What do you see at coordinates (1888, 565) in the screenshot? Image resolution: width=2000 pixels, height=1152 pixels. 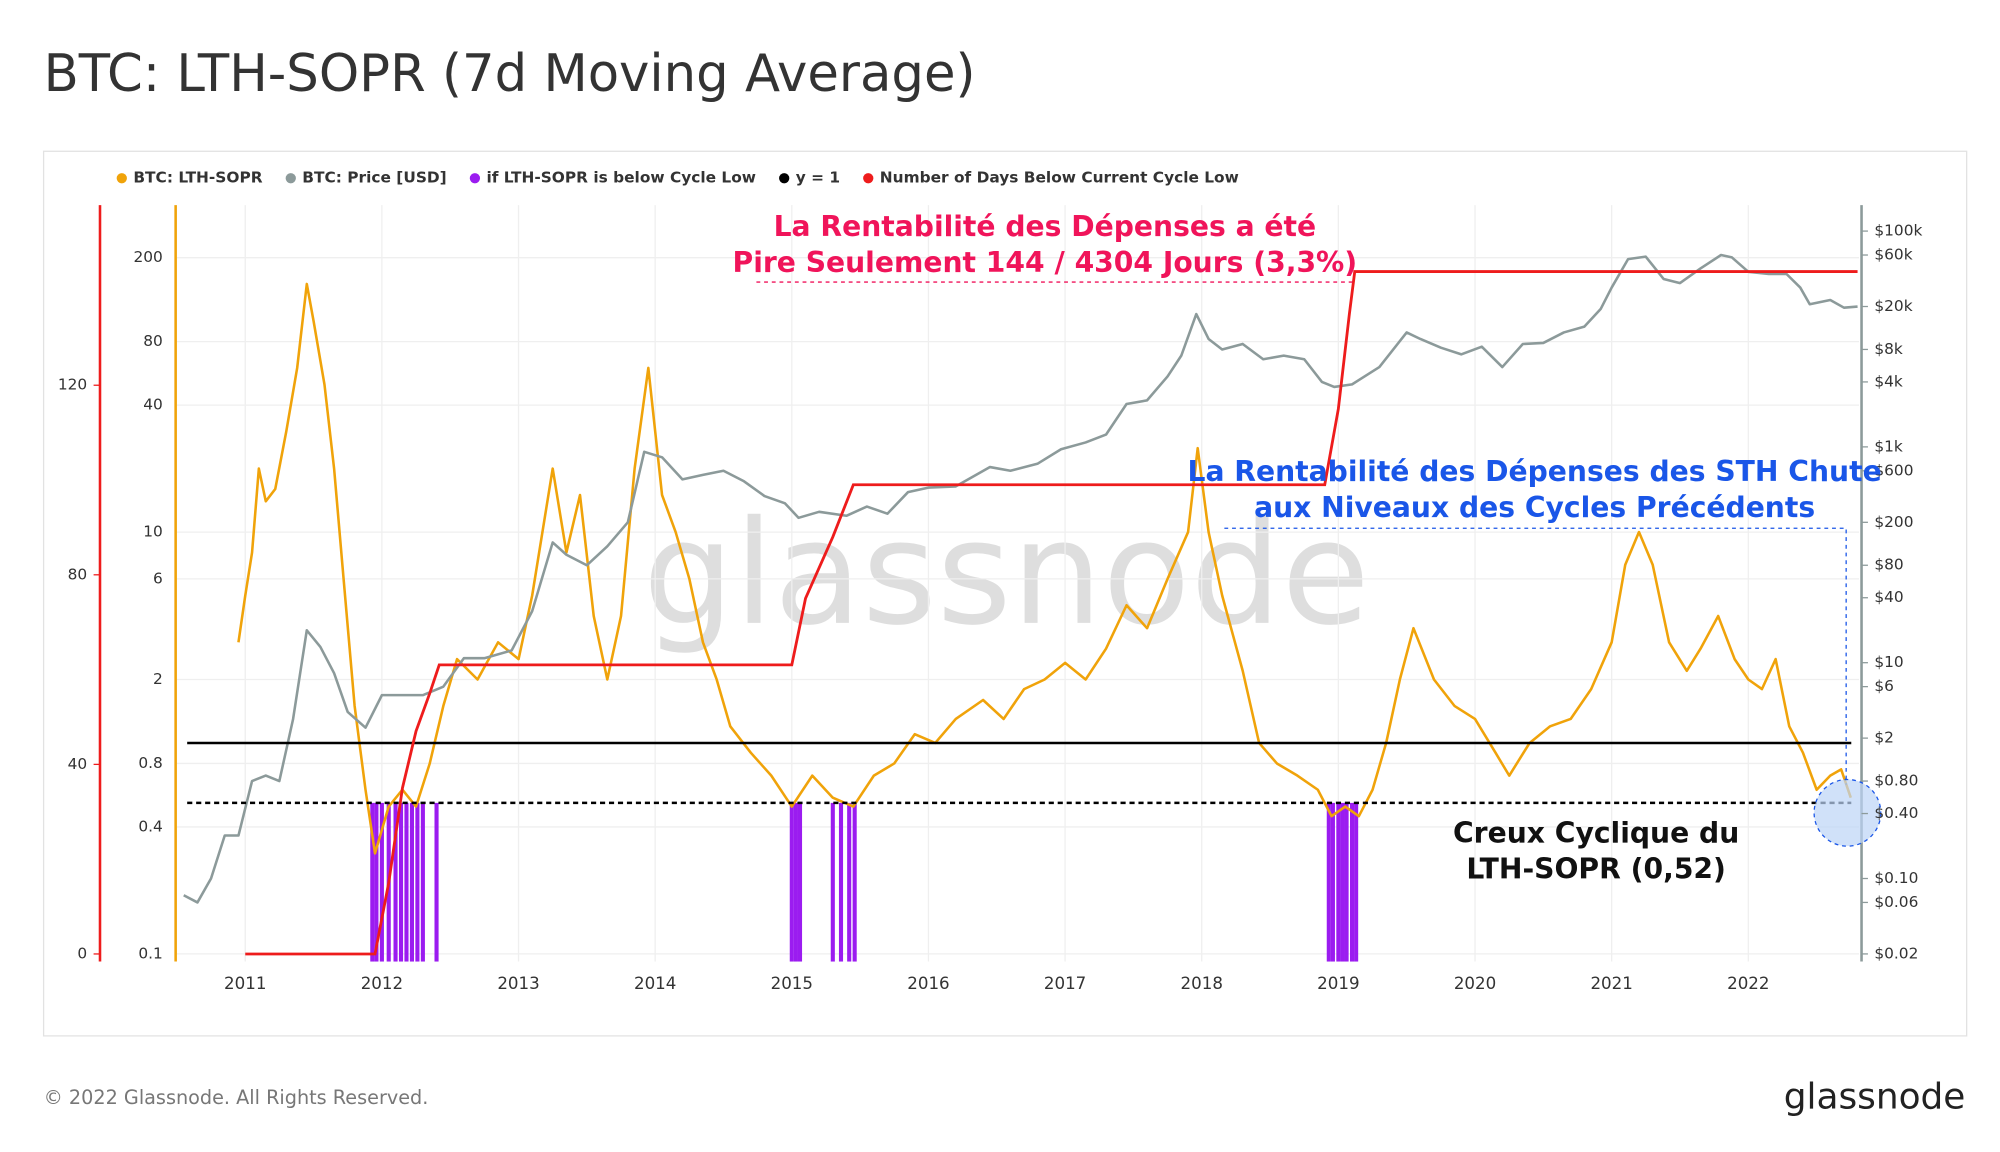 I see `y2-tick-label: $80` at bounding box center [1888, 565].